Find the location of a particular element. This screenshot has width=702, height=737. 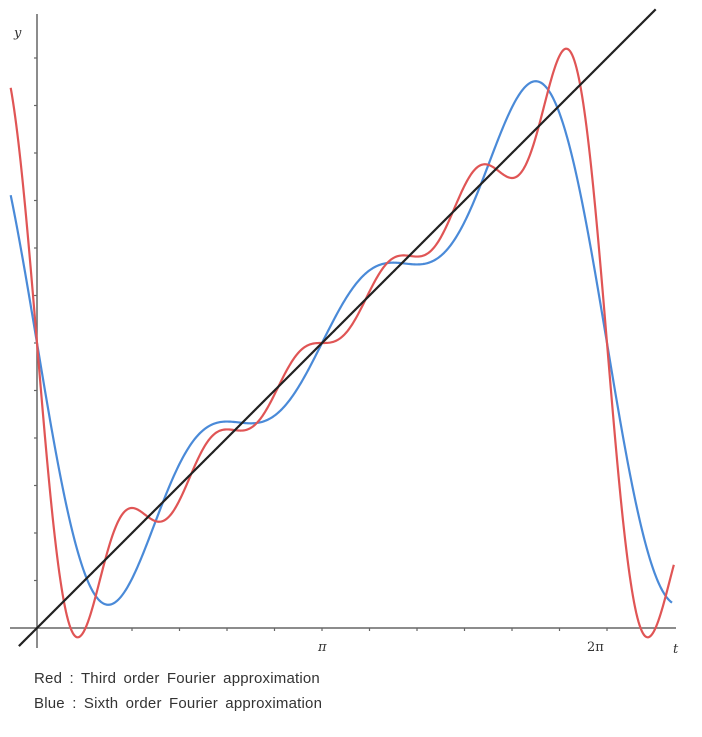

y-axis-label: y is located at coordinates (17, 33).